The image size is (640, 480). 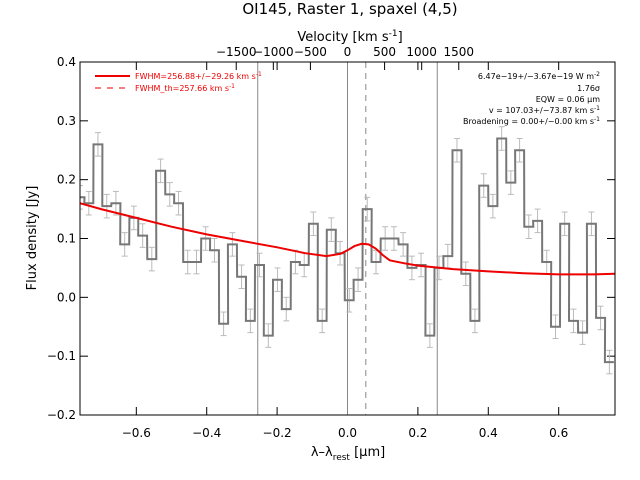 What do you see at coordinates (458, 52) in the screenshot?
I see `top-tick-label: 1500` at bounding box center [458, 52].